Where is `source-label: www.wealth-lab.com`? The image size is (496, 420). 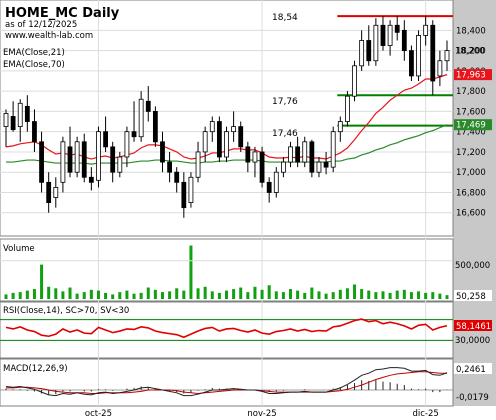 source-label: www.wealth-lab.com is located at coordinates (49, 36).